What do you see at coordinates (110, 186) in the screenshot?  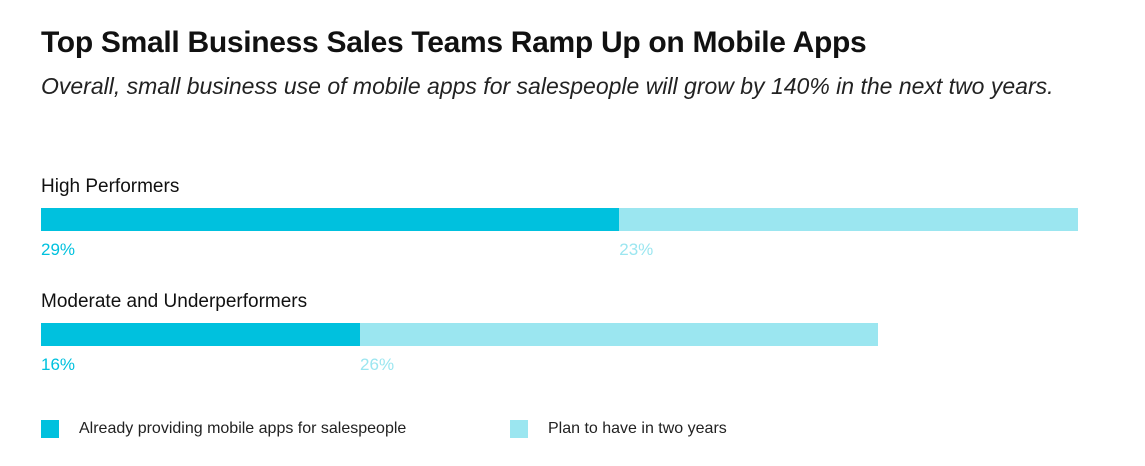 I see `category-label: High Performers` at bounding box center [110, 186].